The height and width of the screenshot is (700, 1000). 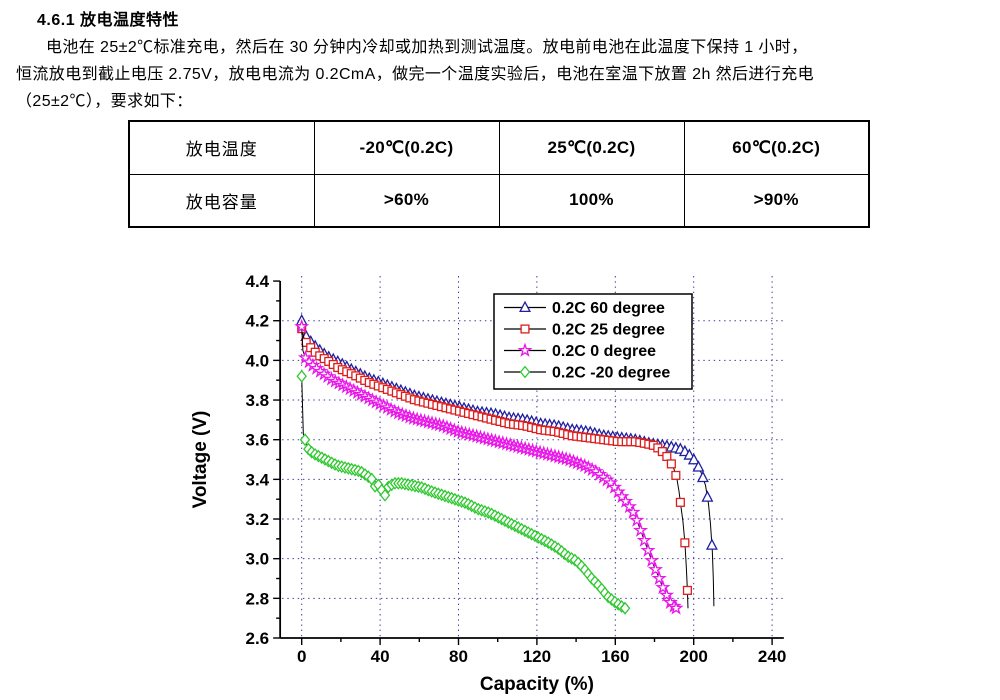 I want to click on svg-text: Voltage (V), so click(x=200, y=460).